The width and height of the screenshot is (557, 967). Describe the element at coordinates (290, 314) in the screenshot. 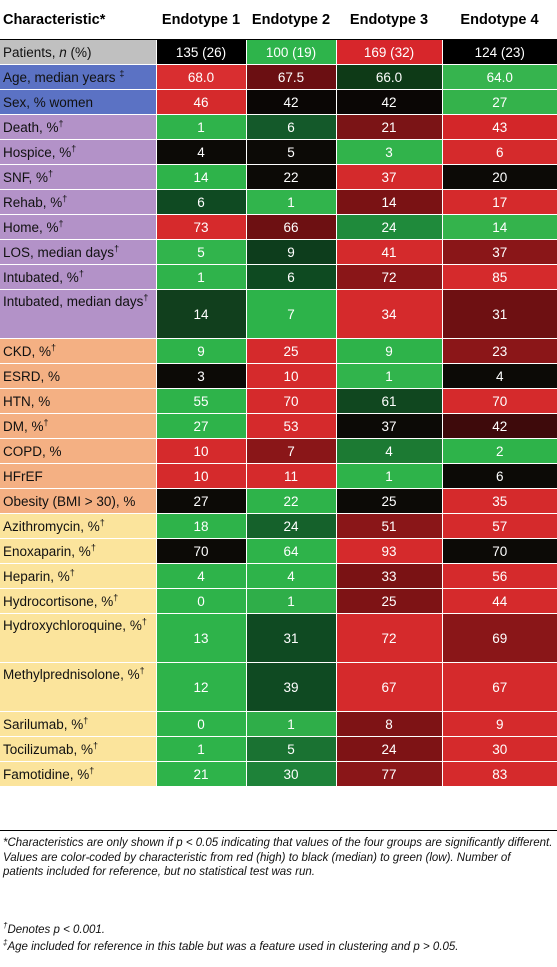

I see `heat-cell-endotype-2: 7` at that location.